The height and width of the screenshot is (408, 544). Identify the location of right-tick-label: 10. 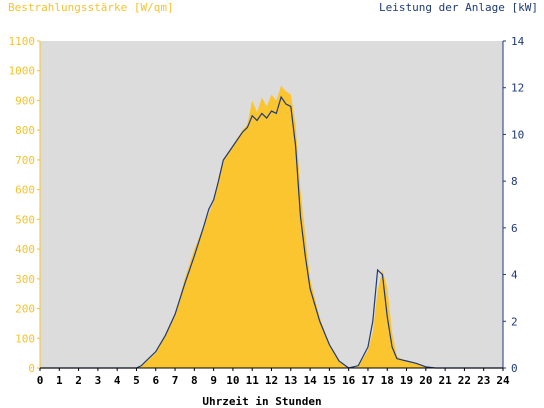
(517, 134).